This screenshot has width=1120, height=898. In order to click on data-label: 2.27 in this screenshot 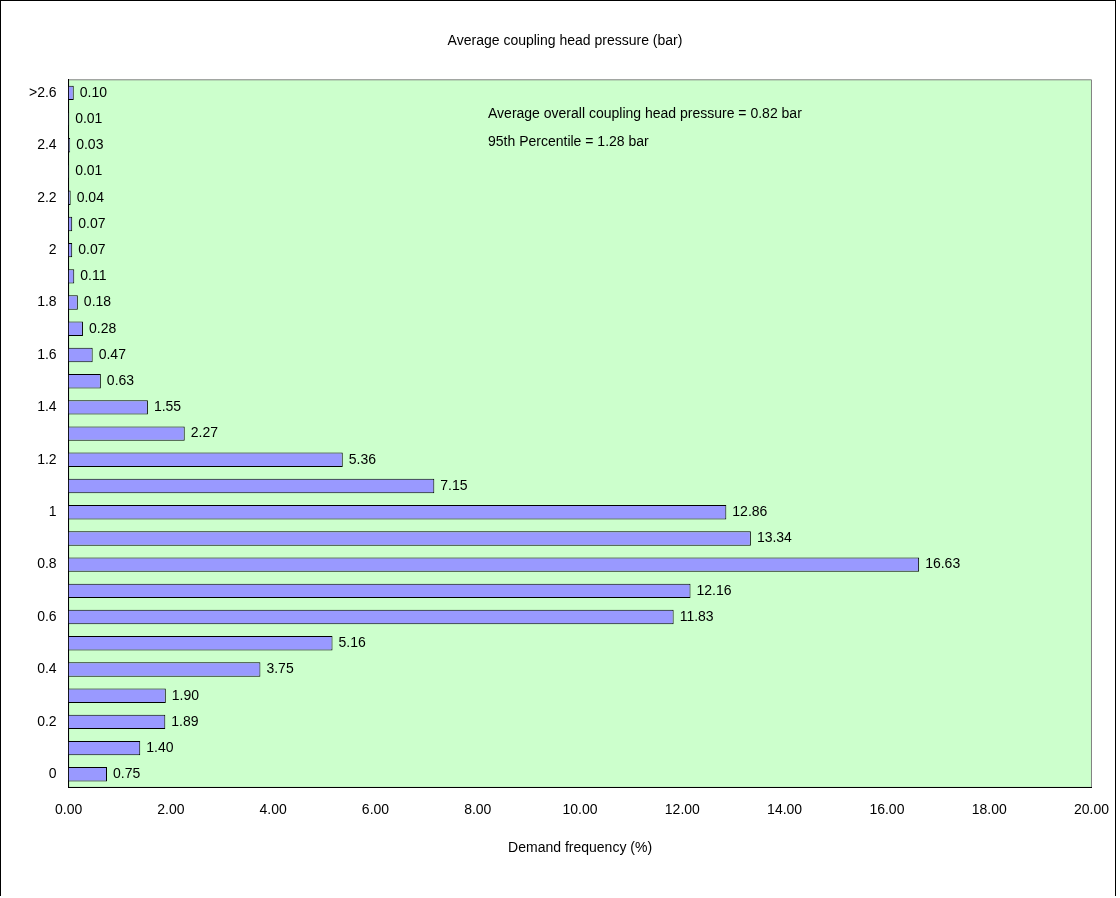, I will do `click(204, 432)`.